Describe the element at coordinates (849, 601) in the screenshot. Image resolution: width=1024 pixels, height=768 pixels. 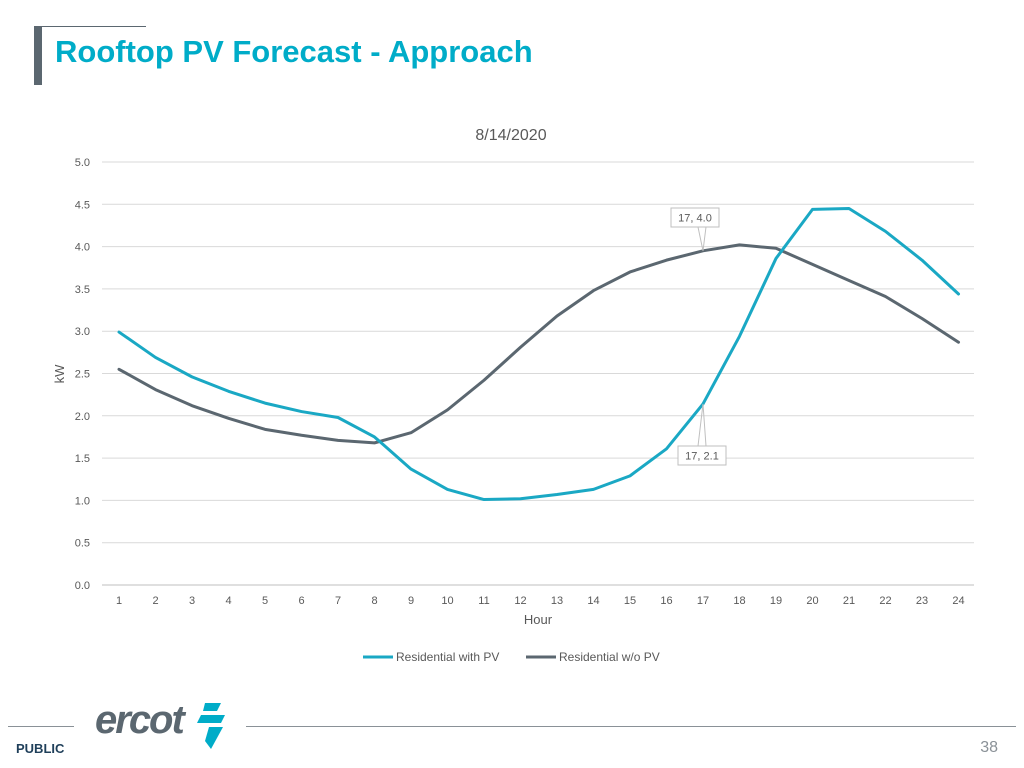
I see `x-tick-label: 21` at that location.